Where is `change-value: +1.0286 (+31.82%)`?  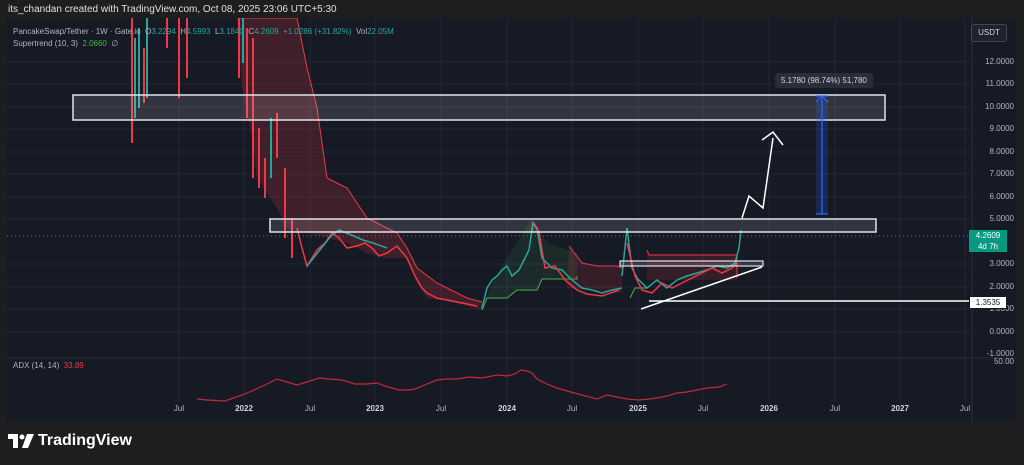
change-value: +1.0286 (+31.82%) is located at coordinates (317, 31).